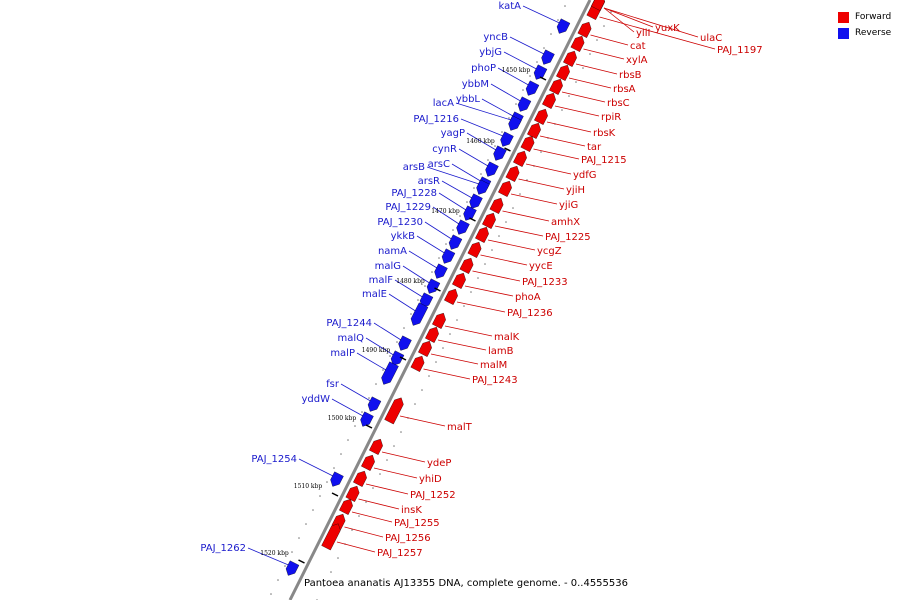  Describe the element at coordinates (408, 538) in the screenshot. I see `gene-label-paj-1256: PAJ_1256` at that location.